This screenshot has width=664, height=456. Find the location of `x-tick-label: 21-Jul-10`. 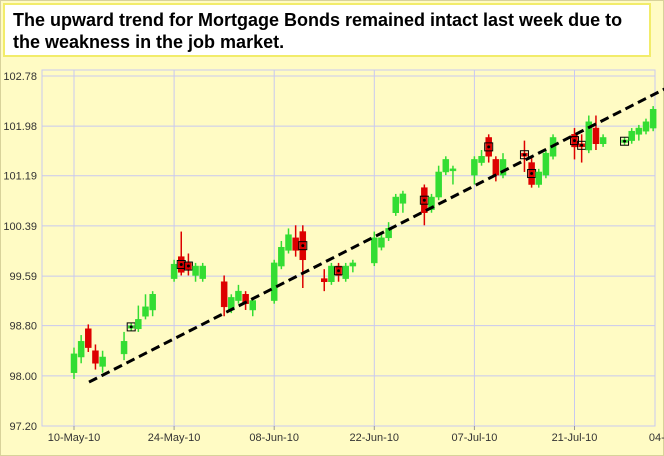

x-tick-label: 21-Jul-10 is located at coordinates (575, 438).